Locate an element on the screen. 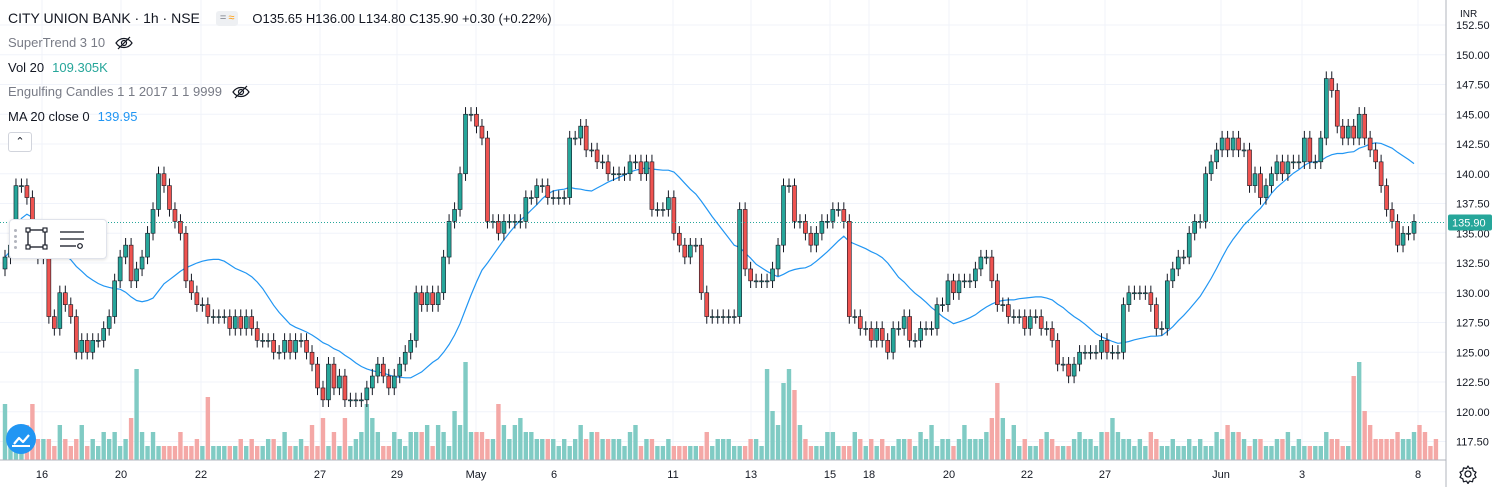 This screenshot has height=487, width=1494. minus-icon: = is located at coordinates (223, 17).